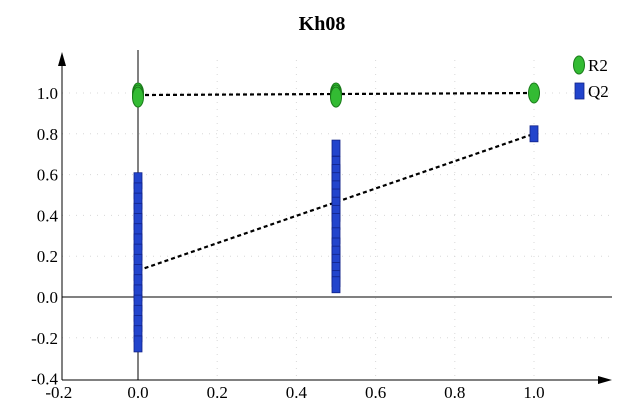 The width and height of the screenshot is (622, 400). I want to click on y-tick-label: -0.4, so click(44, 379).